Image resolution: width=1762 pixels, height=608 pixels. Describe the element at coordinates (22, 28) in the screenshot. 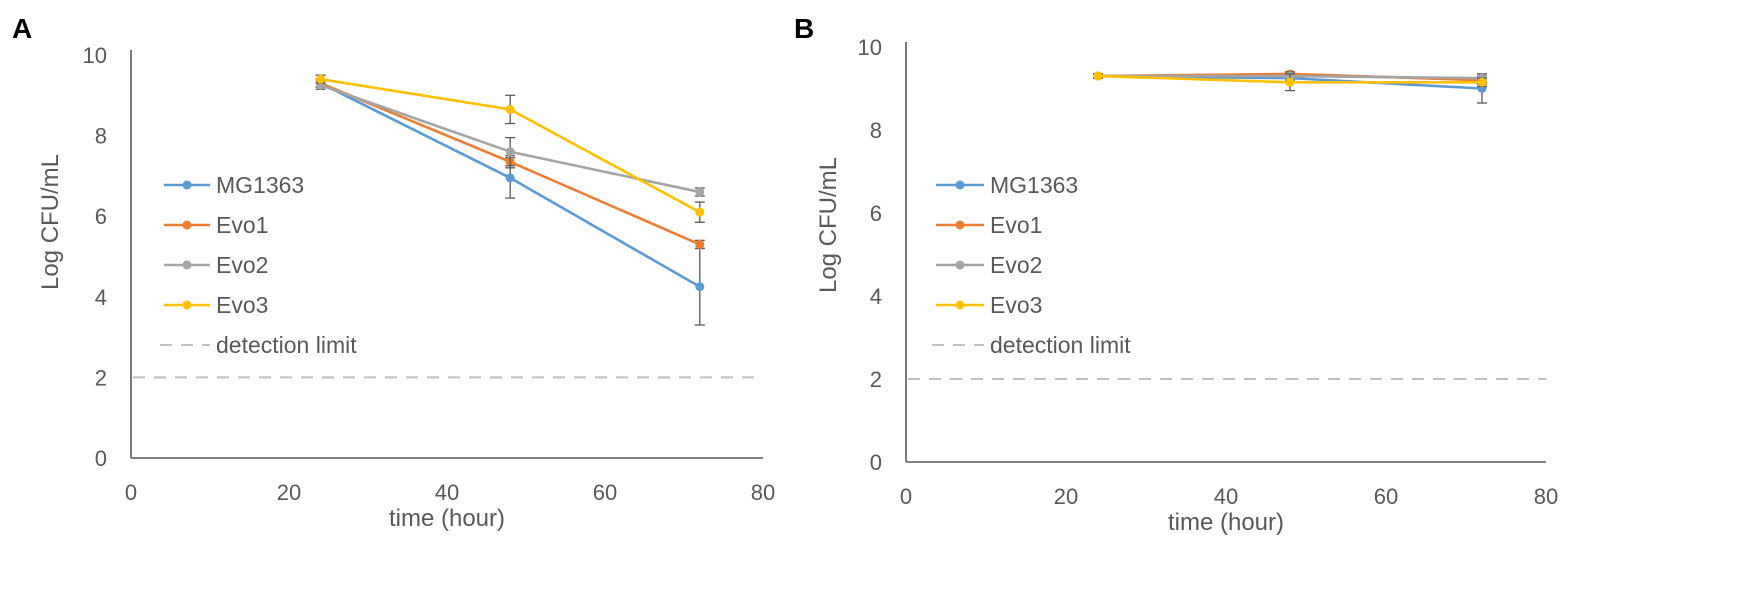

I see `panel-letter: A` at that location.